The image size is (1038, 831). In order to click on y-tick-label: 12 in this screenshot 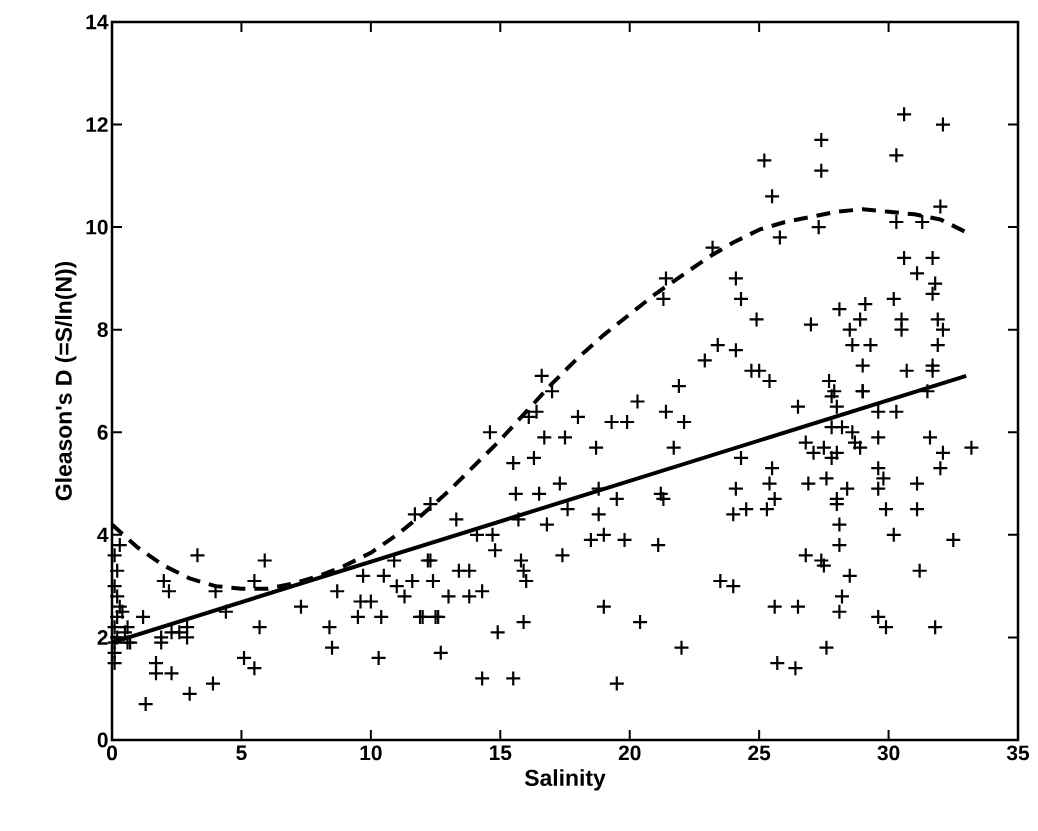, I will do `click(97, 124)`.